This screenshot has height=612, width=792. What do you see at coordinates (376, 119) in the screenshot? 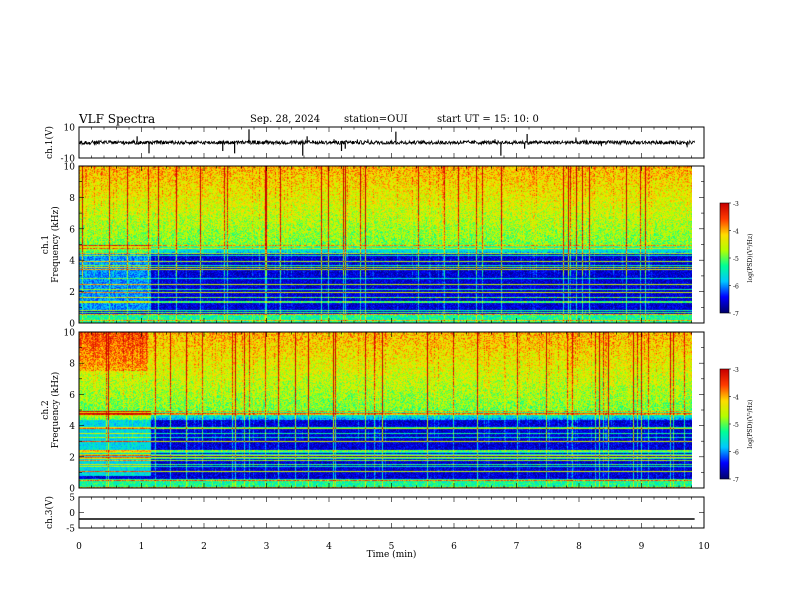
I see `station-label: station=OUI` at bounding box center [376, 119].